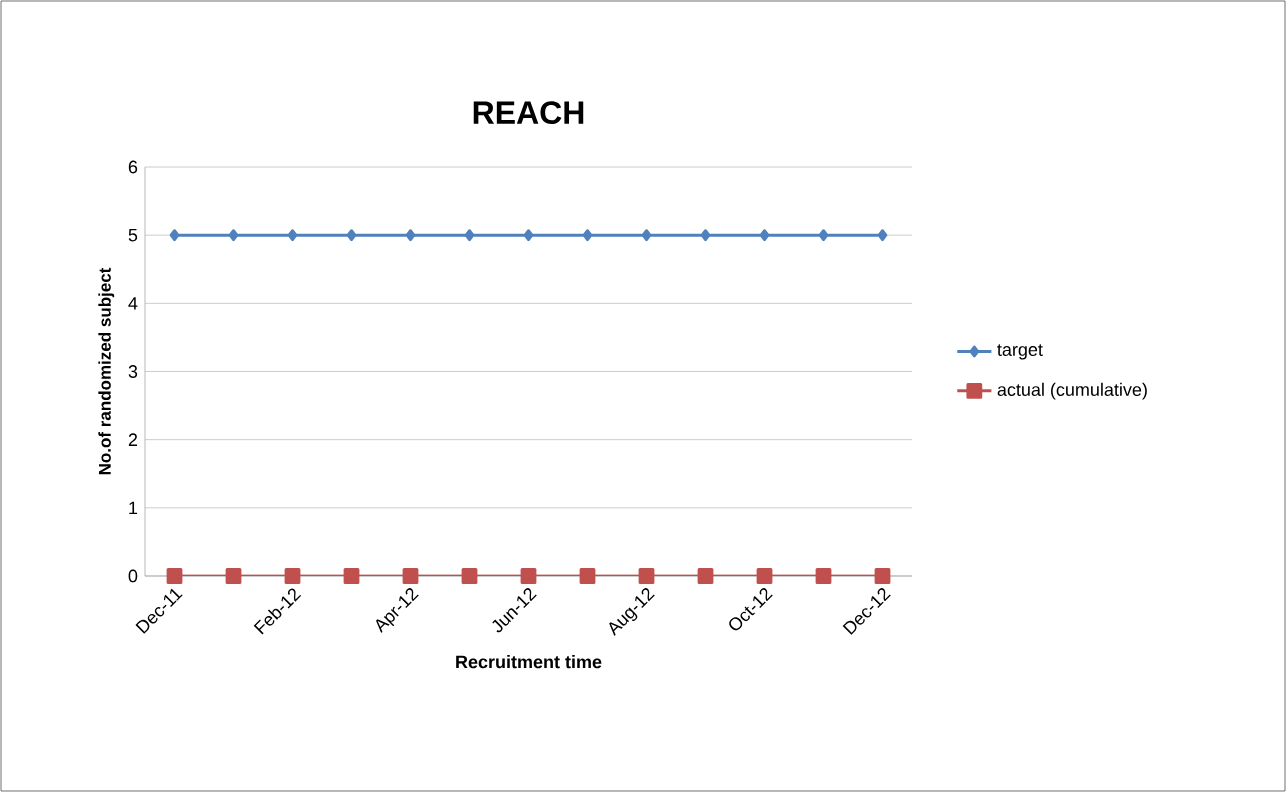  I want to click on chart-title: REACH, so click(528, 112).